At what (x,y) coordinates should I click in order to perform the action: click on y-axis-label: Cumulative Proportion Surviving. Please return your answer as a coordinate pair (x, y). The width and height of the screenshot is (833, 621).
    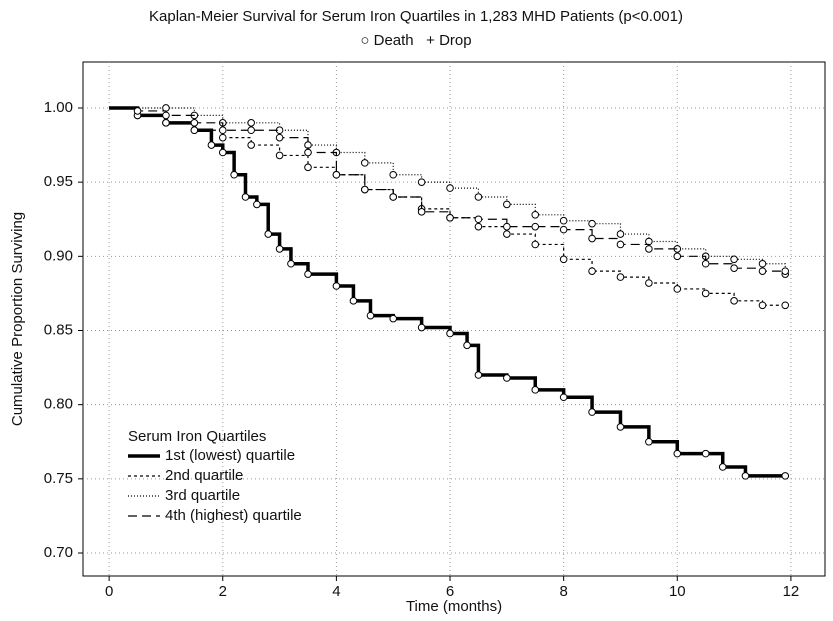
    Looking at the image, I should click on (17, 319).